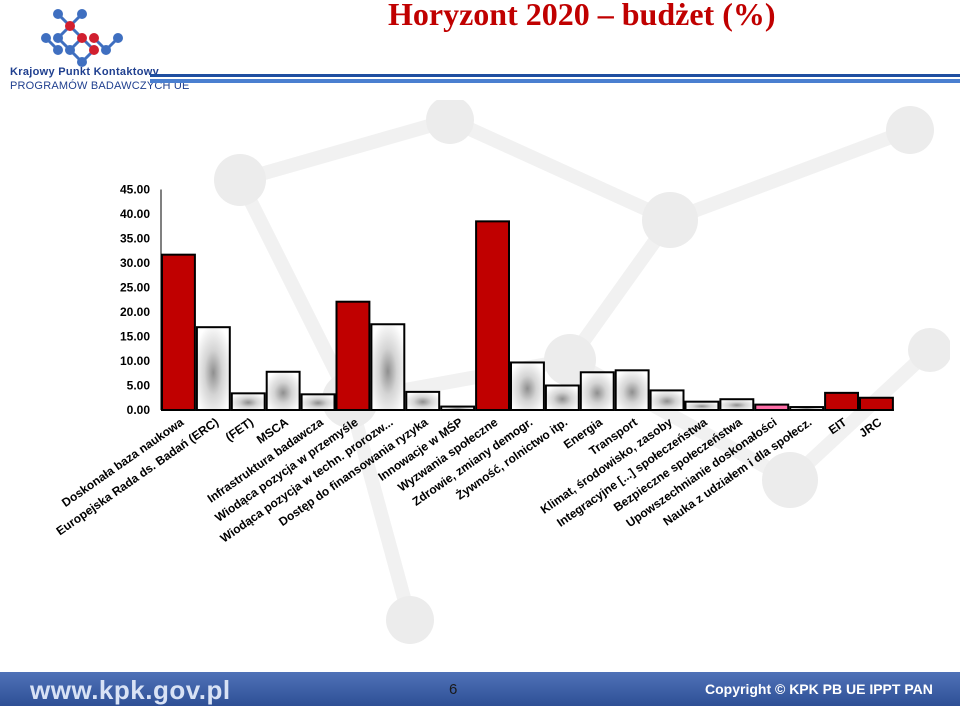 This screenshot has width=960, height=706. What do you see at coordinates (135, 288) in the screenshot?
I see `y-tick-label: 25.00` at bounding box center [135, 288].